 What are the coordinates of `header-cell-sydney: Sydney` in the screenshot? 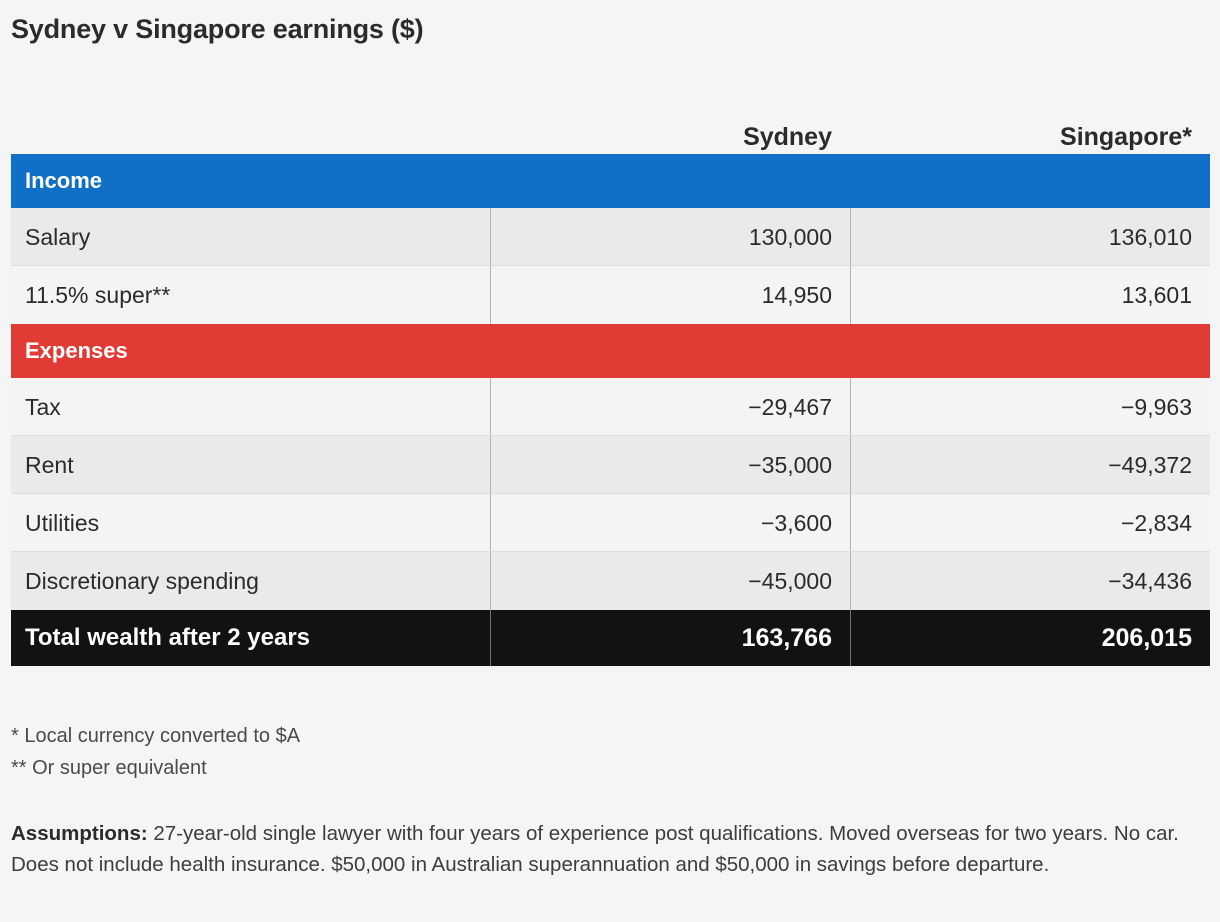 It's located at (787, 137).